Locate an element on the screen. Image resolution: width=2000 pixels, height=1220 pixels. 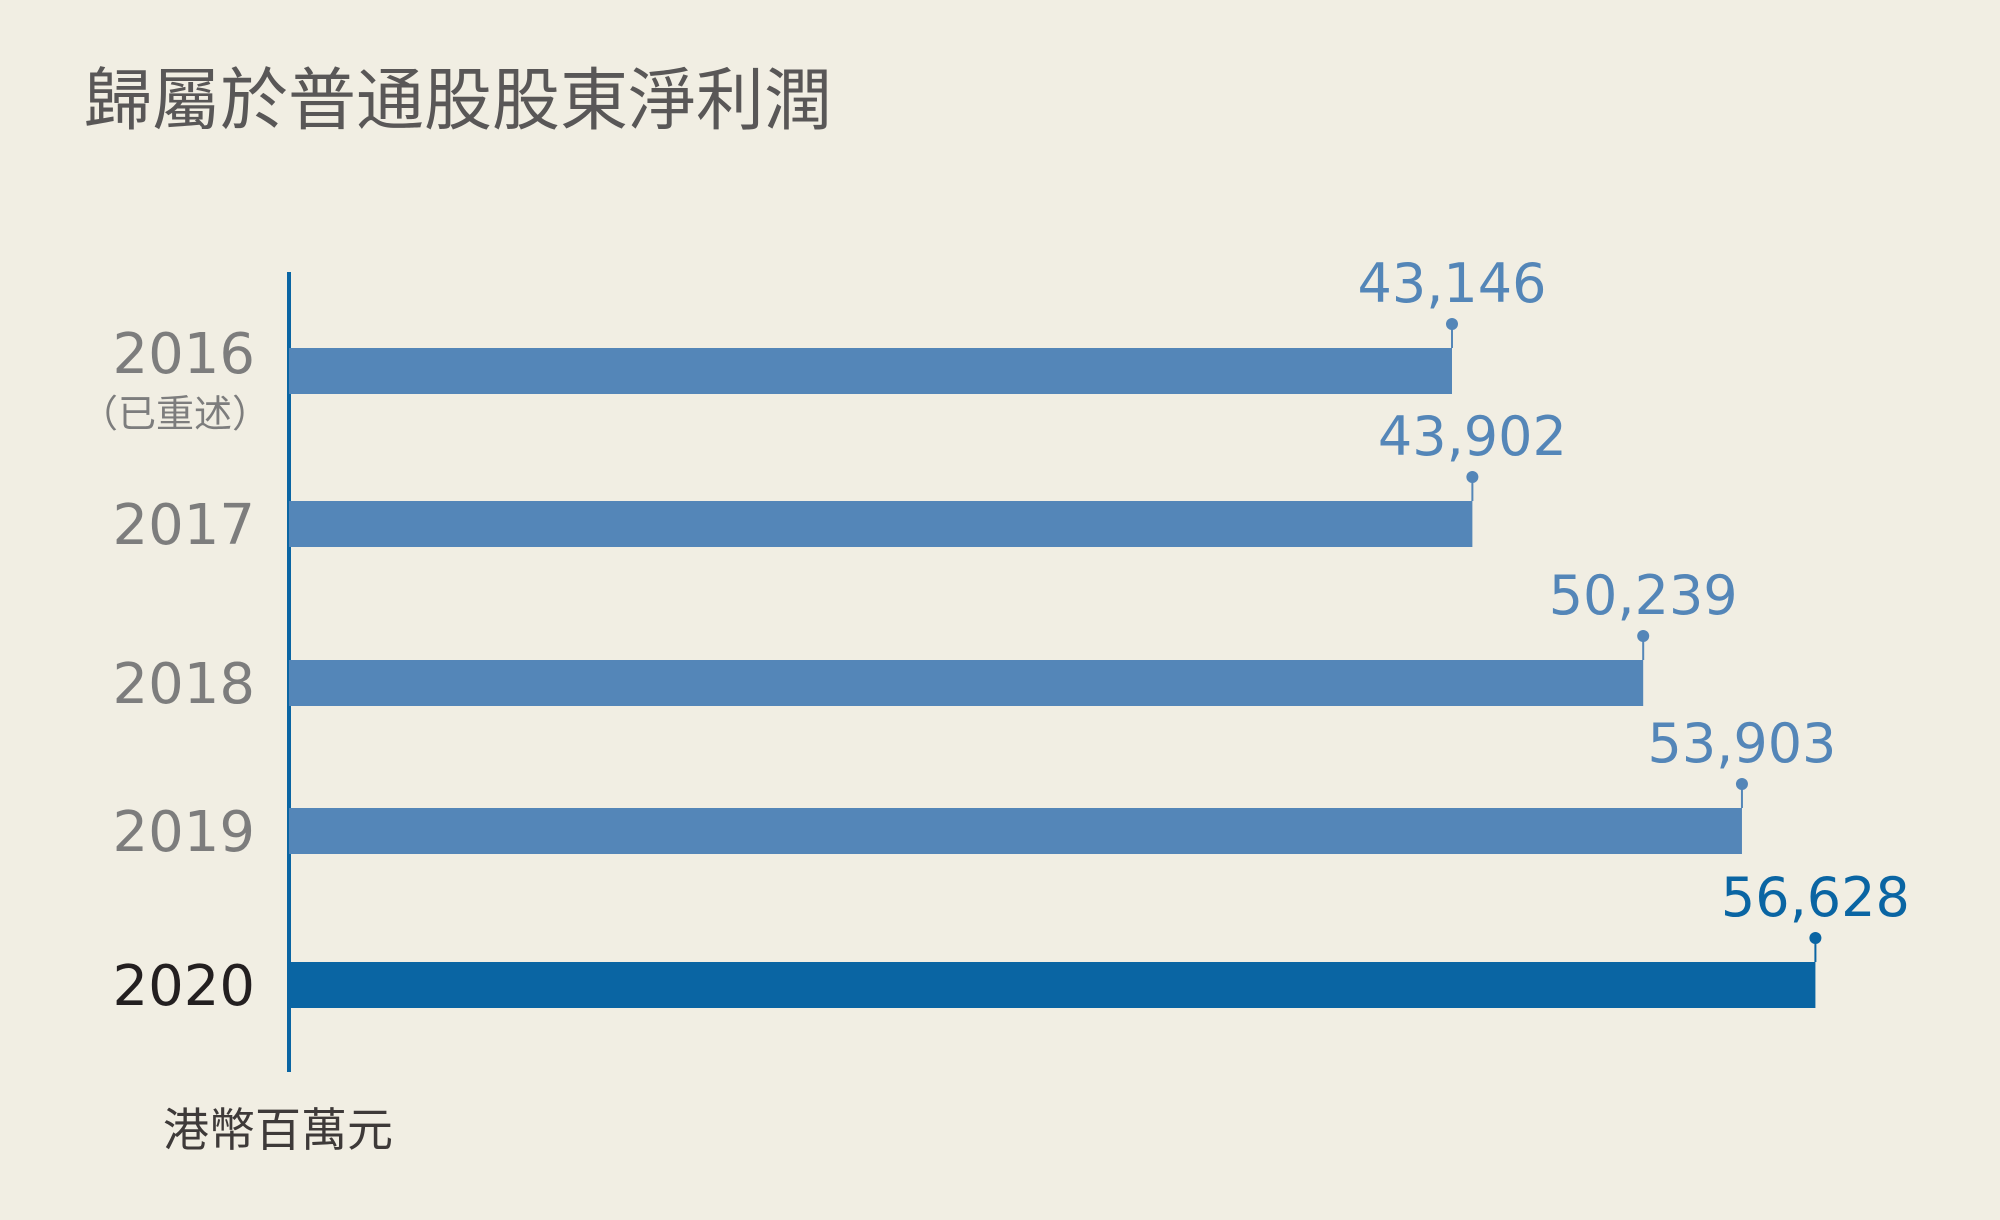
bar-2017 is located at coordinates (881, 524).